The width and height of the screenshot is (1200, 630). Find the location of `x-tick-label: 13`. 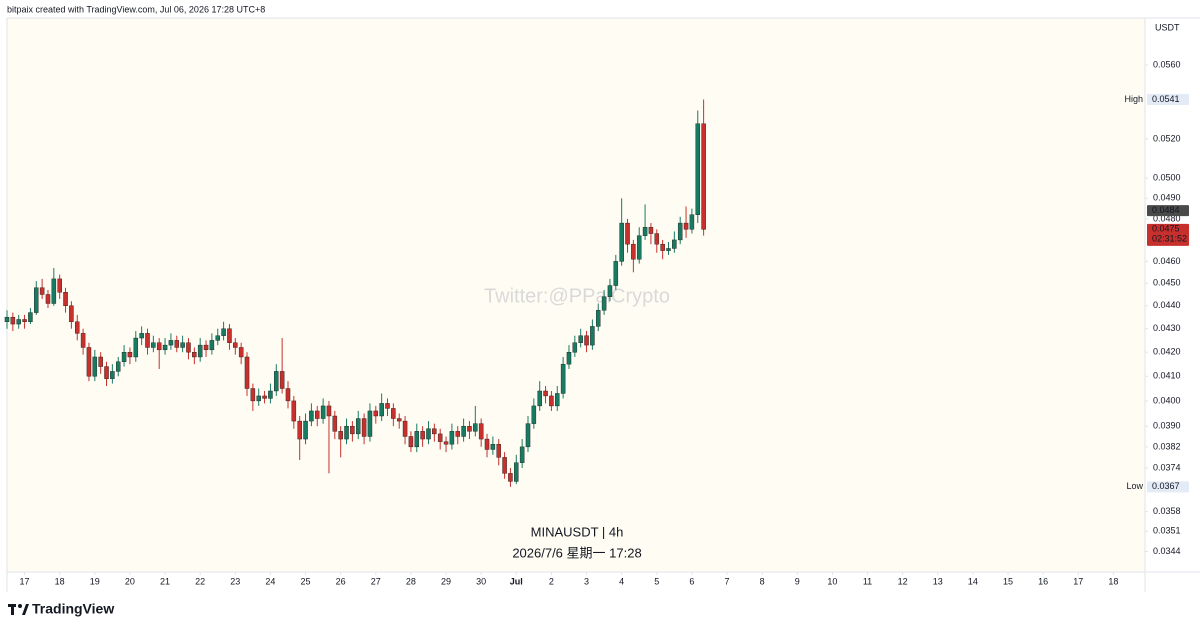

x-tick-label: 13 is located at coordinates (938, 581).